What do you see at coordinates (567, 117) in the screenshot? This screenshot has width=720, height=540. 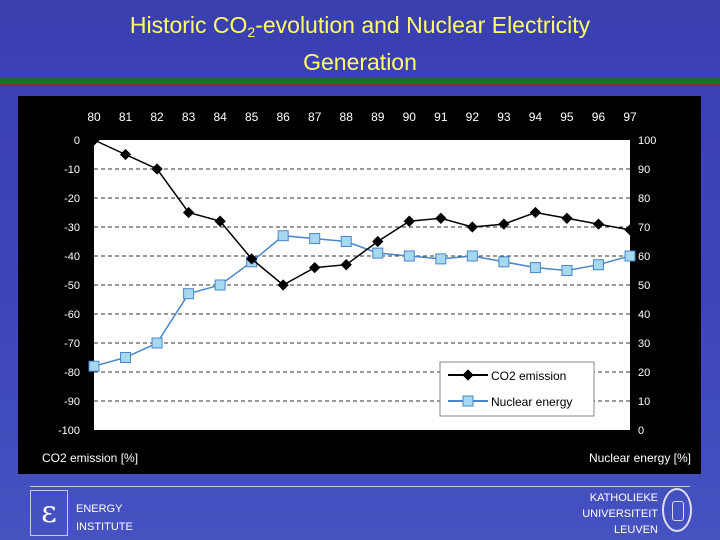 I see `x-tick-label: 95` at bounding box center [567, 117].